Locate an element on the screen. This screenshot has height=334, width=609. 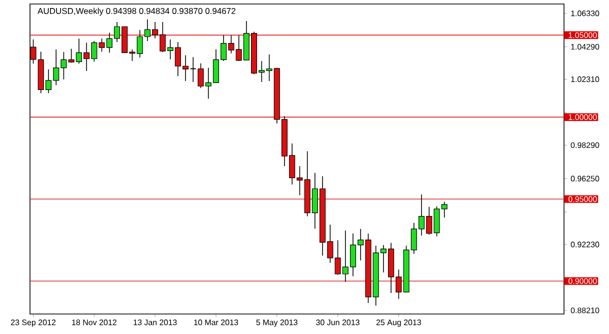
x-tick-label: 10 Mar 2013 is located at coordinates (216, 323).